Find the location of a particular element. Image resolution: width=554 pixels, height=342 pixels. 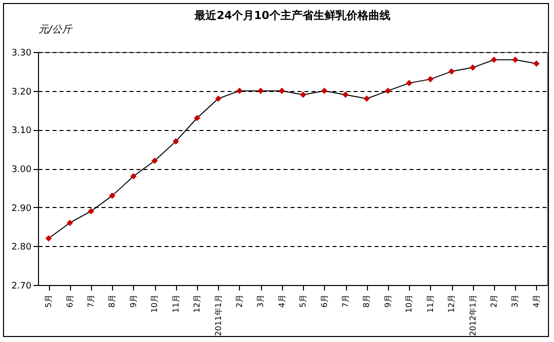

y-axis-title: 元/公斤 is located at coordinates (55, 30).